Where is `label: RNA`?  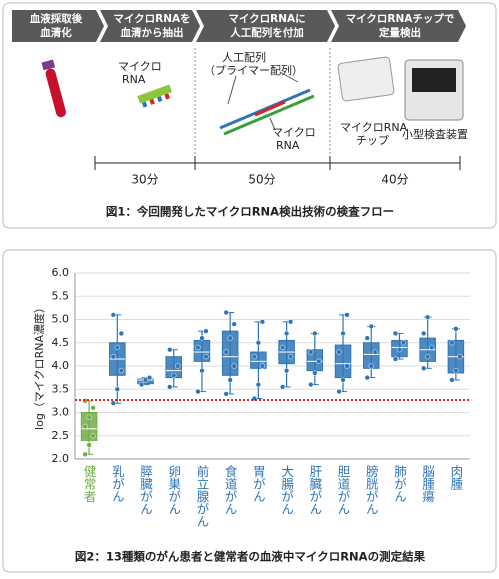
label: RNA is located at coordinates (288, 145).